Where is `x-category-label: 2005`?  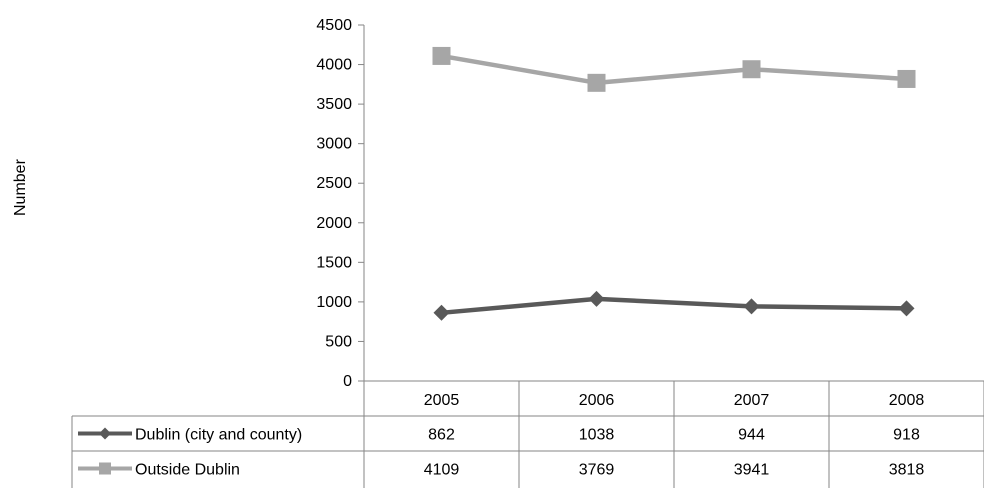 x-category-label: 2005 is located at coordinates (442, 400).